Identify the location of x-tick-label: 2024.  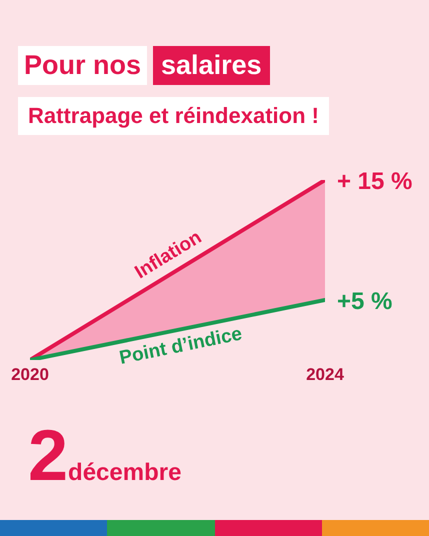
(325, 374).